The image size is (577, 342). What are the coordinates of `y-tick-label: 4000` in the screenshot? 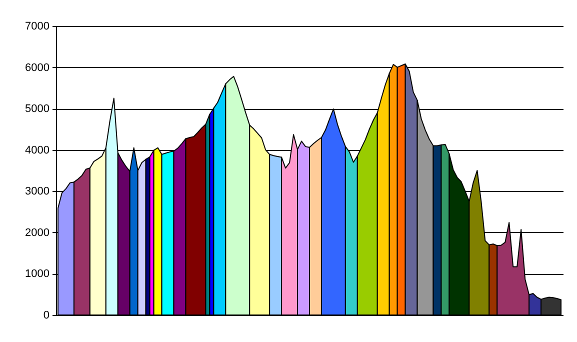 It's located at (37, 150).